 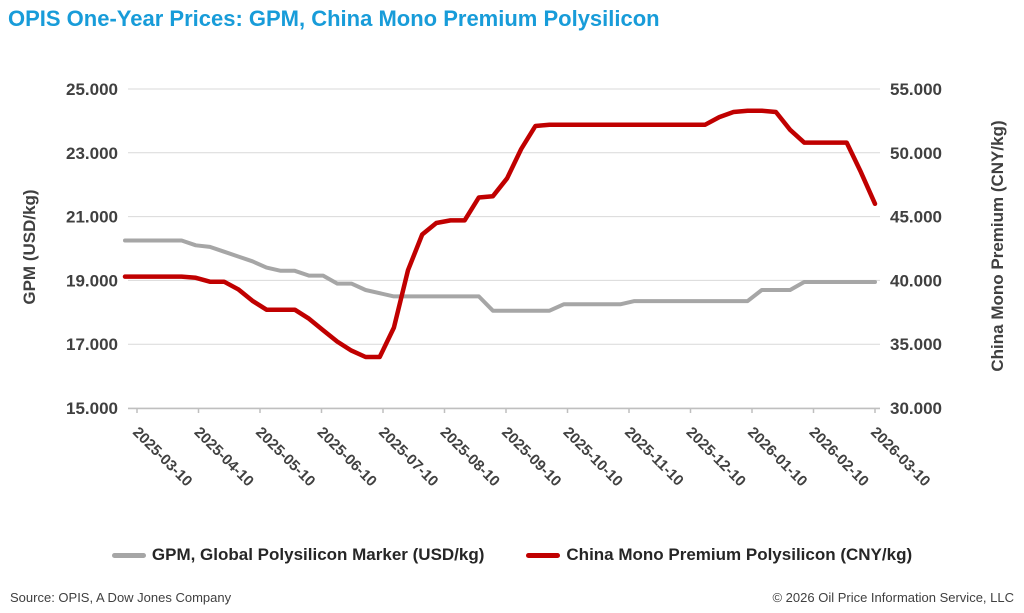 I want to click on y-left-tick-label: 15.000, so click(x=92, y=408).